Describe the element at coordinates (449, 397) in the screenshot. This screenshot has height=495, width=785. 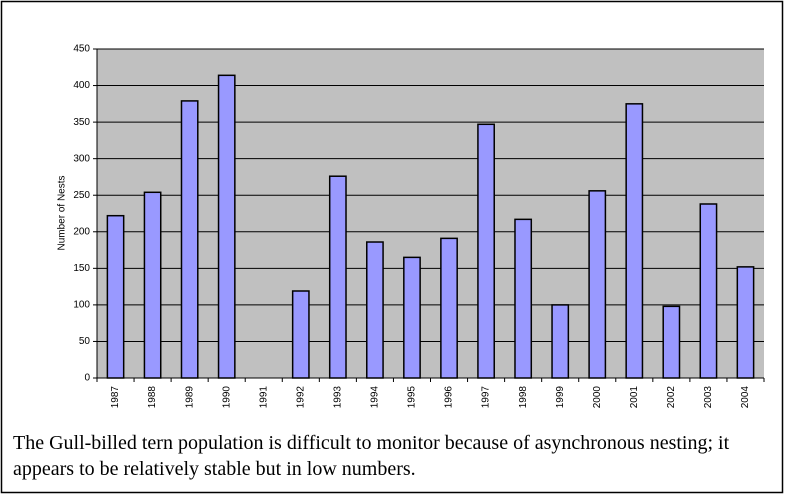
I see `x-tick-label: 1996` at that location.